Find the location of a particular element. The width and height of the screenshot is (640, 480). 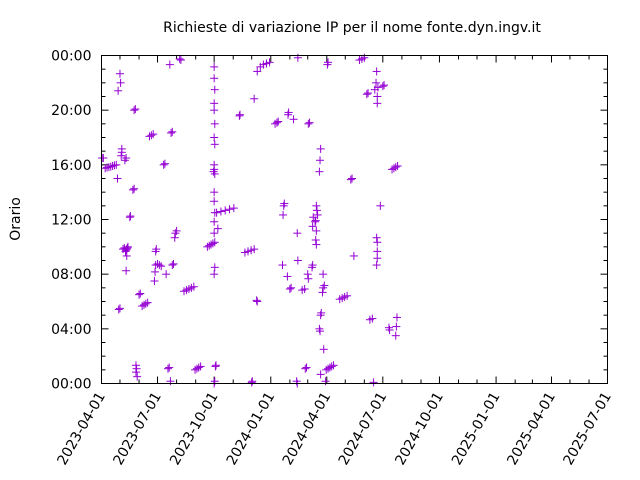

y-axis-label: Orario is located at coordinates (16, 219).